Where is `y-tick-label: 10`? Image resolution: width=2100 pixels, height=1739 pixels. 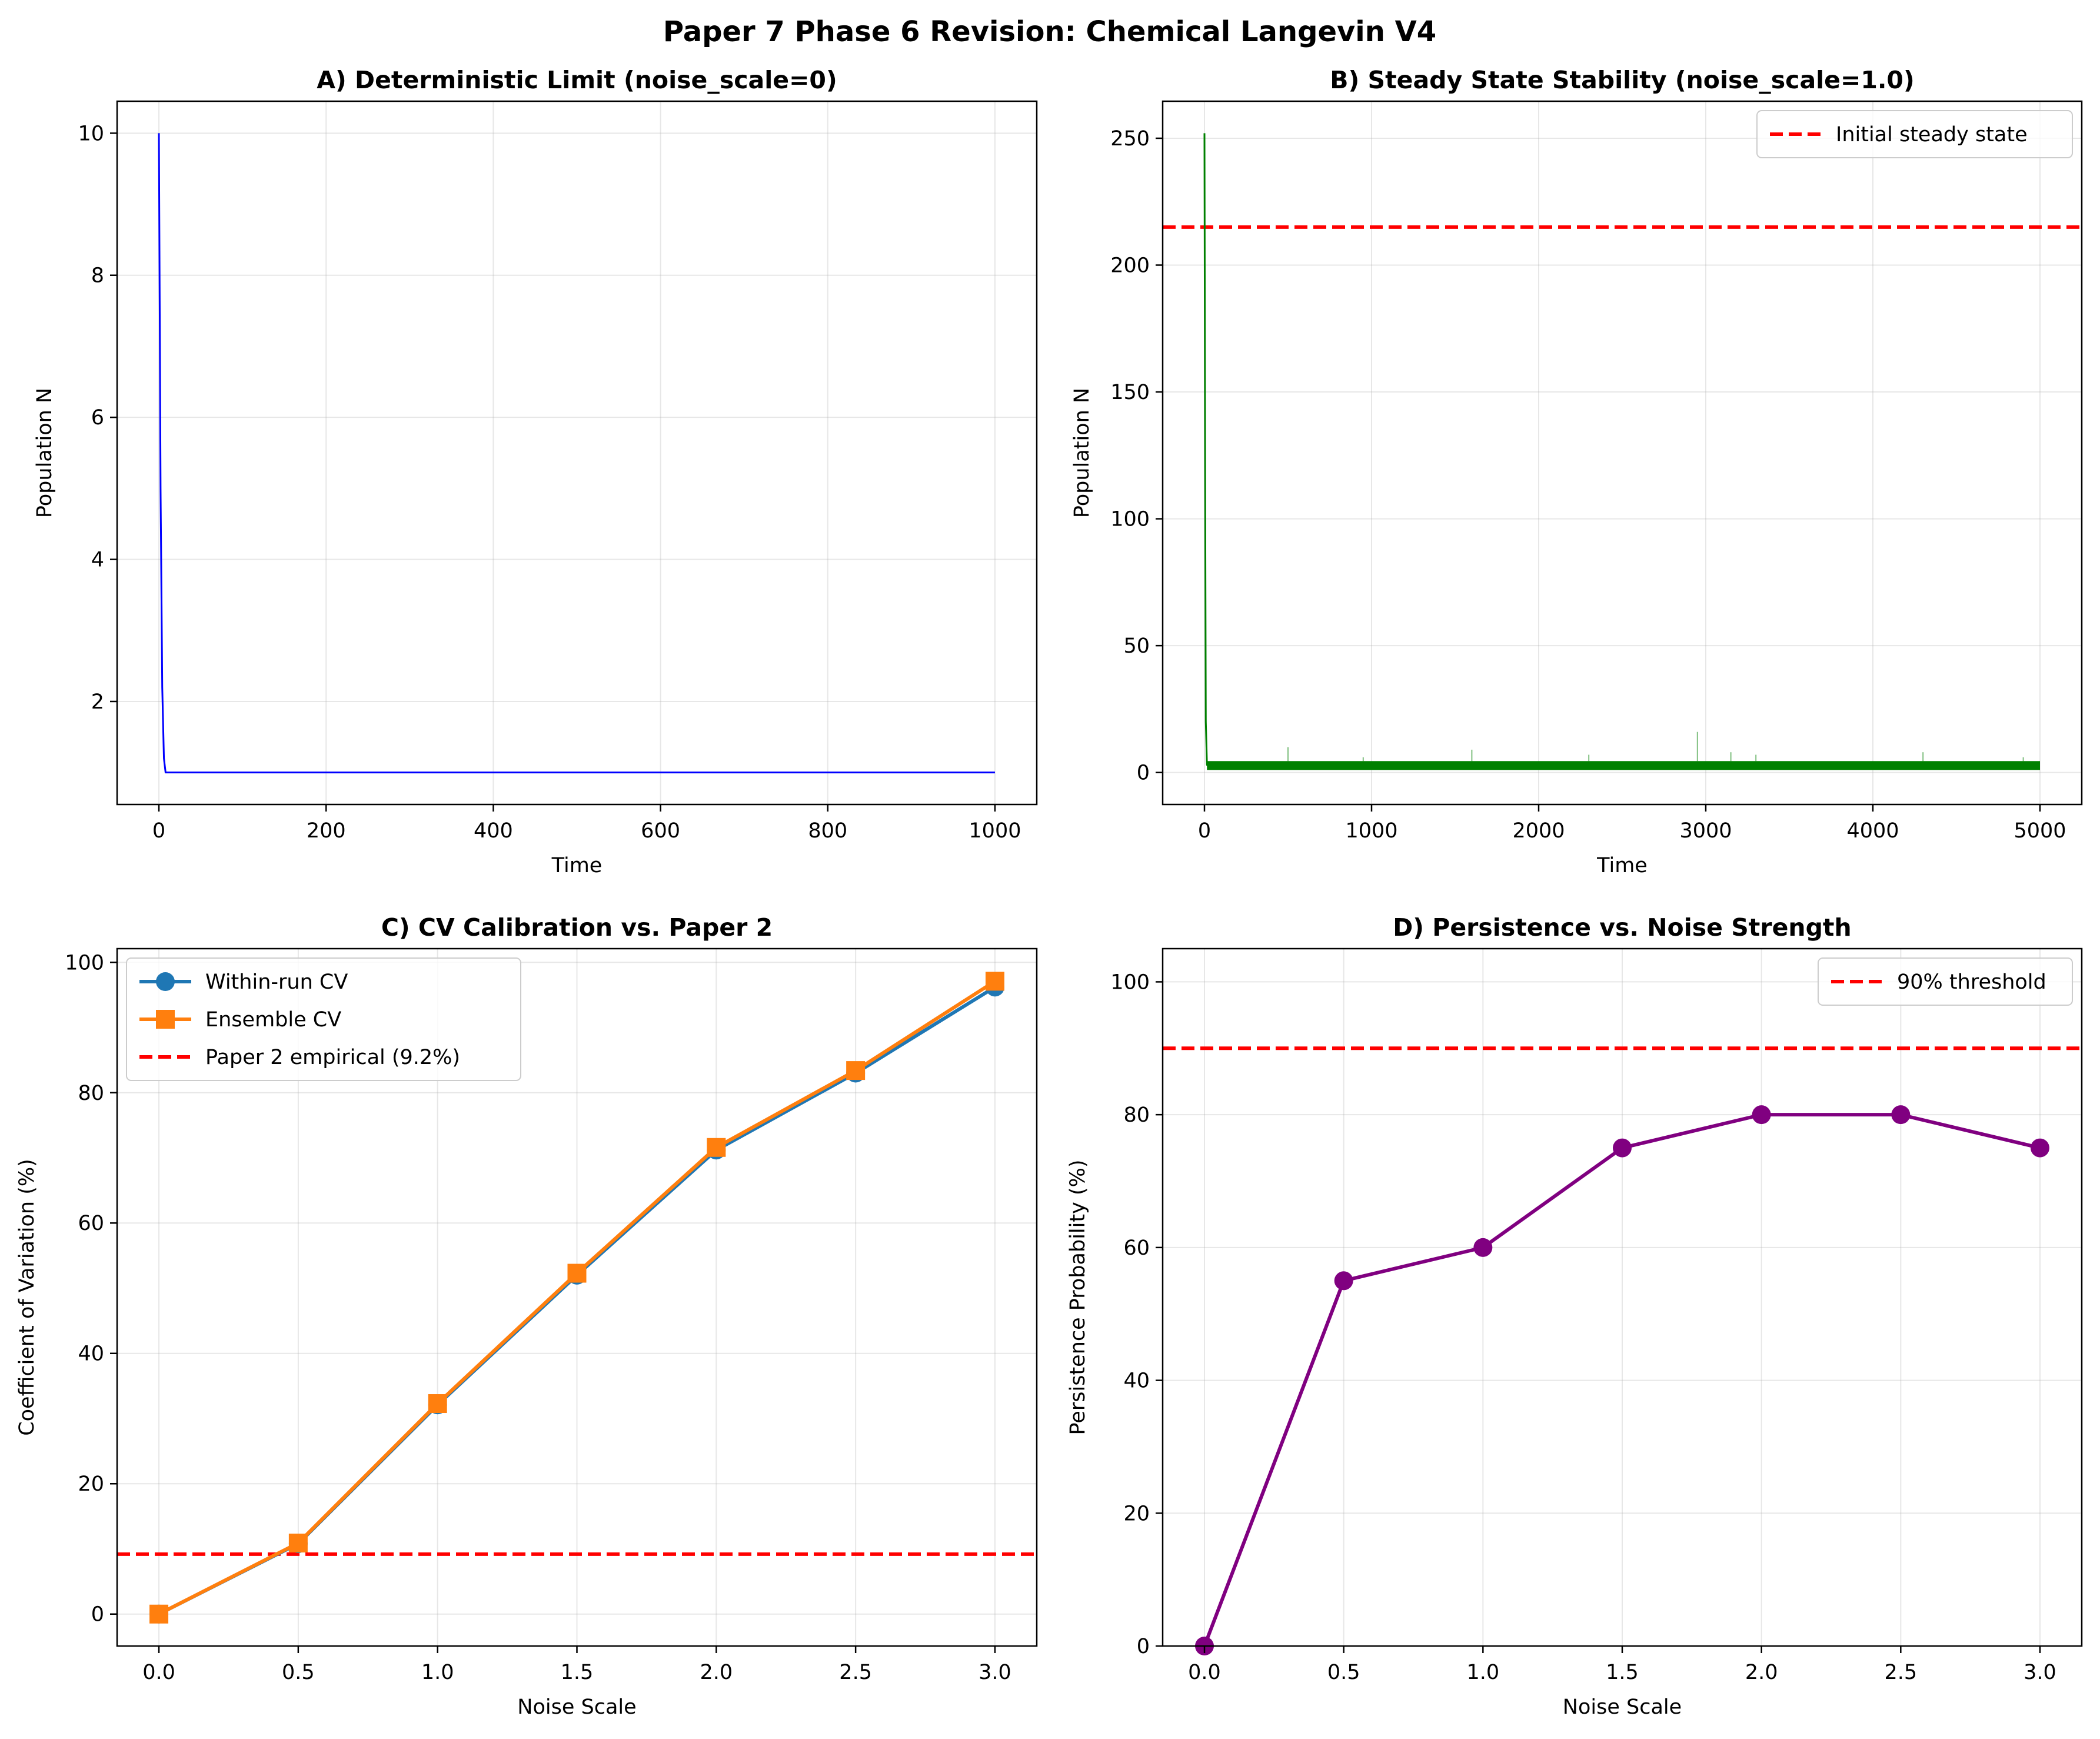 y-tick-label: 10 is located at coordinates (91, 133).